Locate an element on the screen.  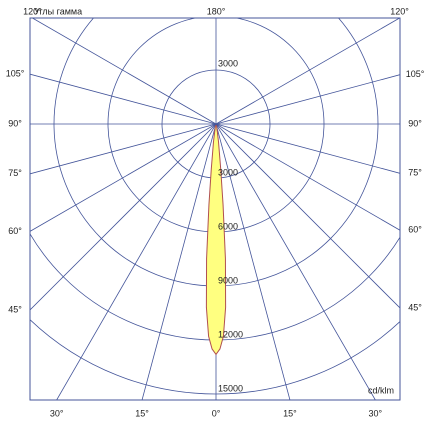
intensity-curve is located at coordinates (216, 240).